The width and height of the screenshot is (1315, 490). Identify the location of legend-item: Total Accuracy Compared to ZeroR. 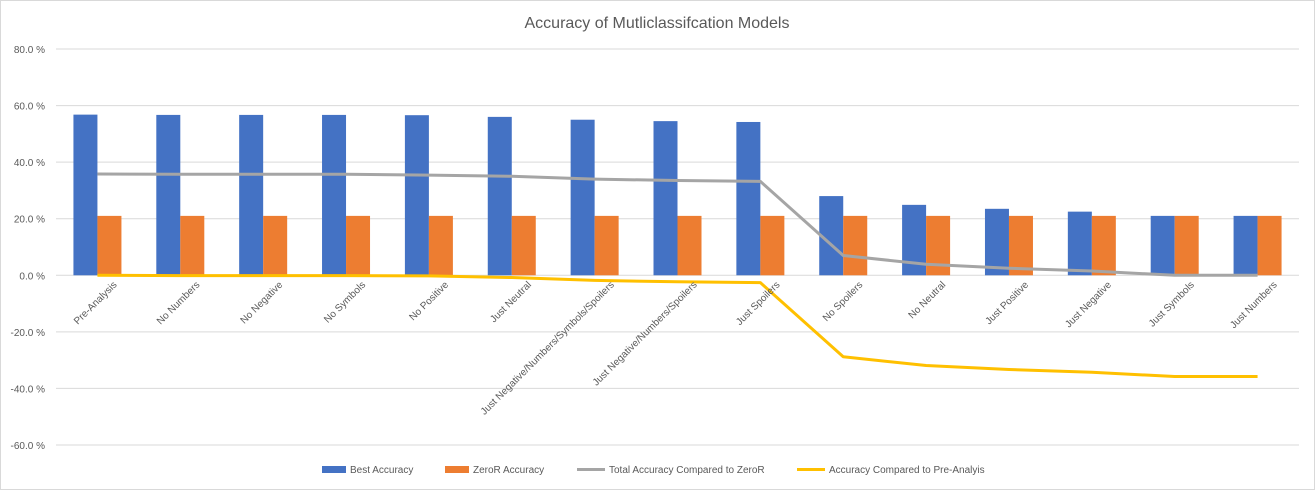
(671, 470).